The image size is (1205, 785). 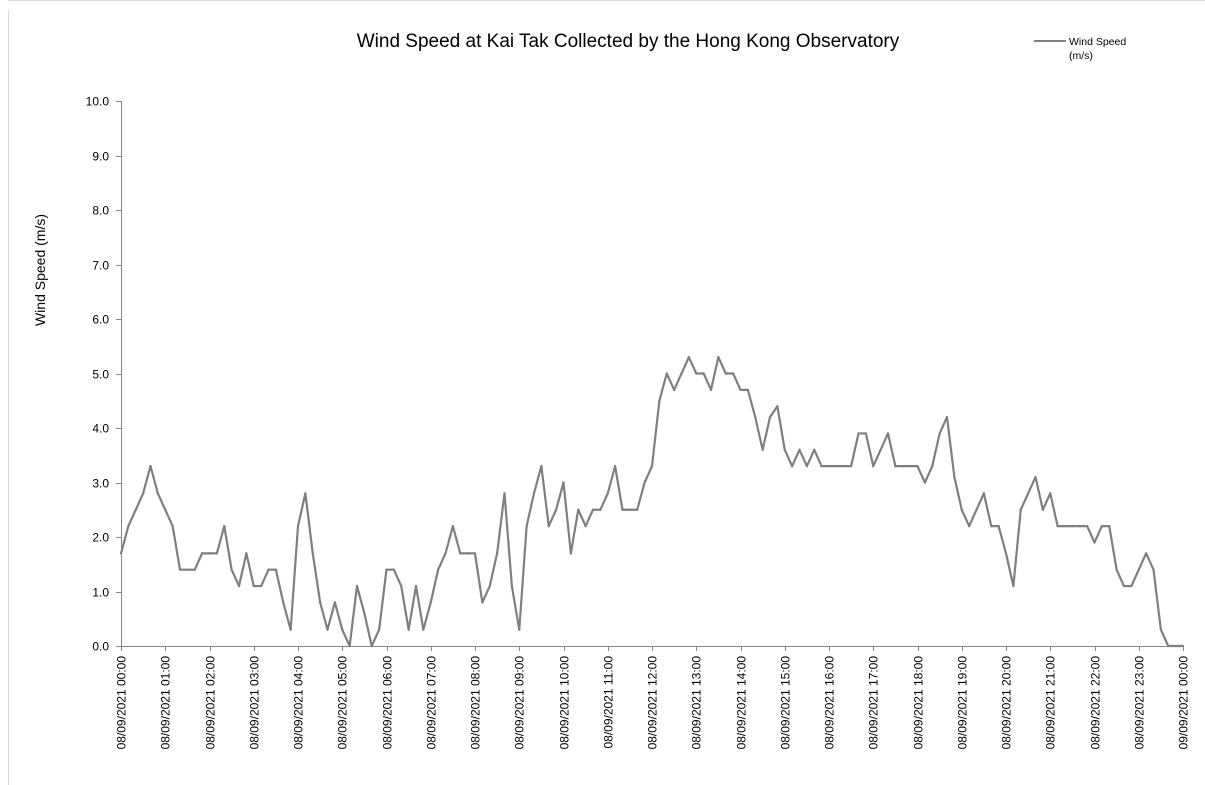 What do you see at coordinates (100, 157) in the screenshot?
I see `y-tick-label: 9.0` at bounding box center [100, 157].